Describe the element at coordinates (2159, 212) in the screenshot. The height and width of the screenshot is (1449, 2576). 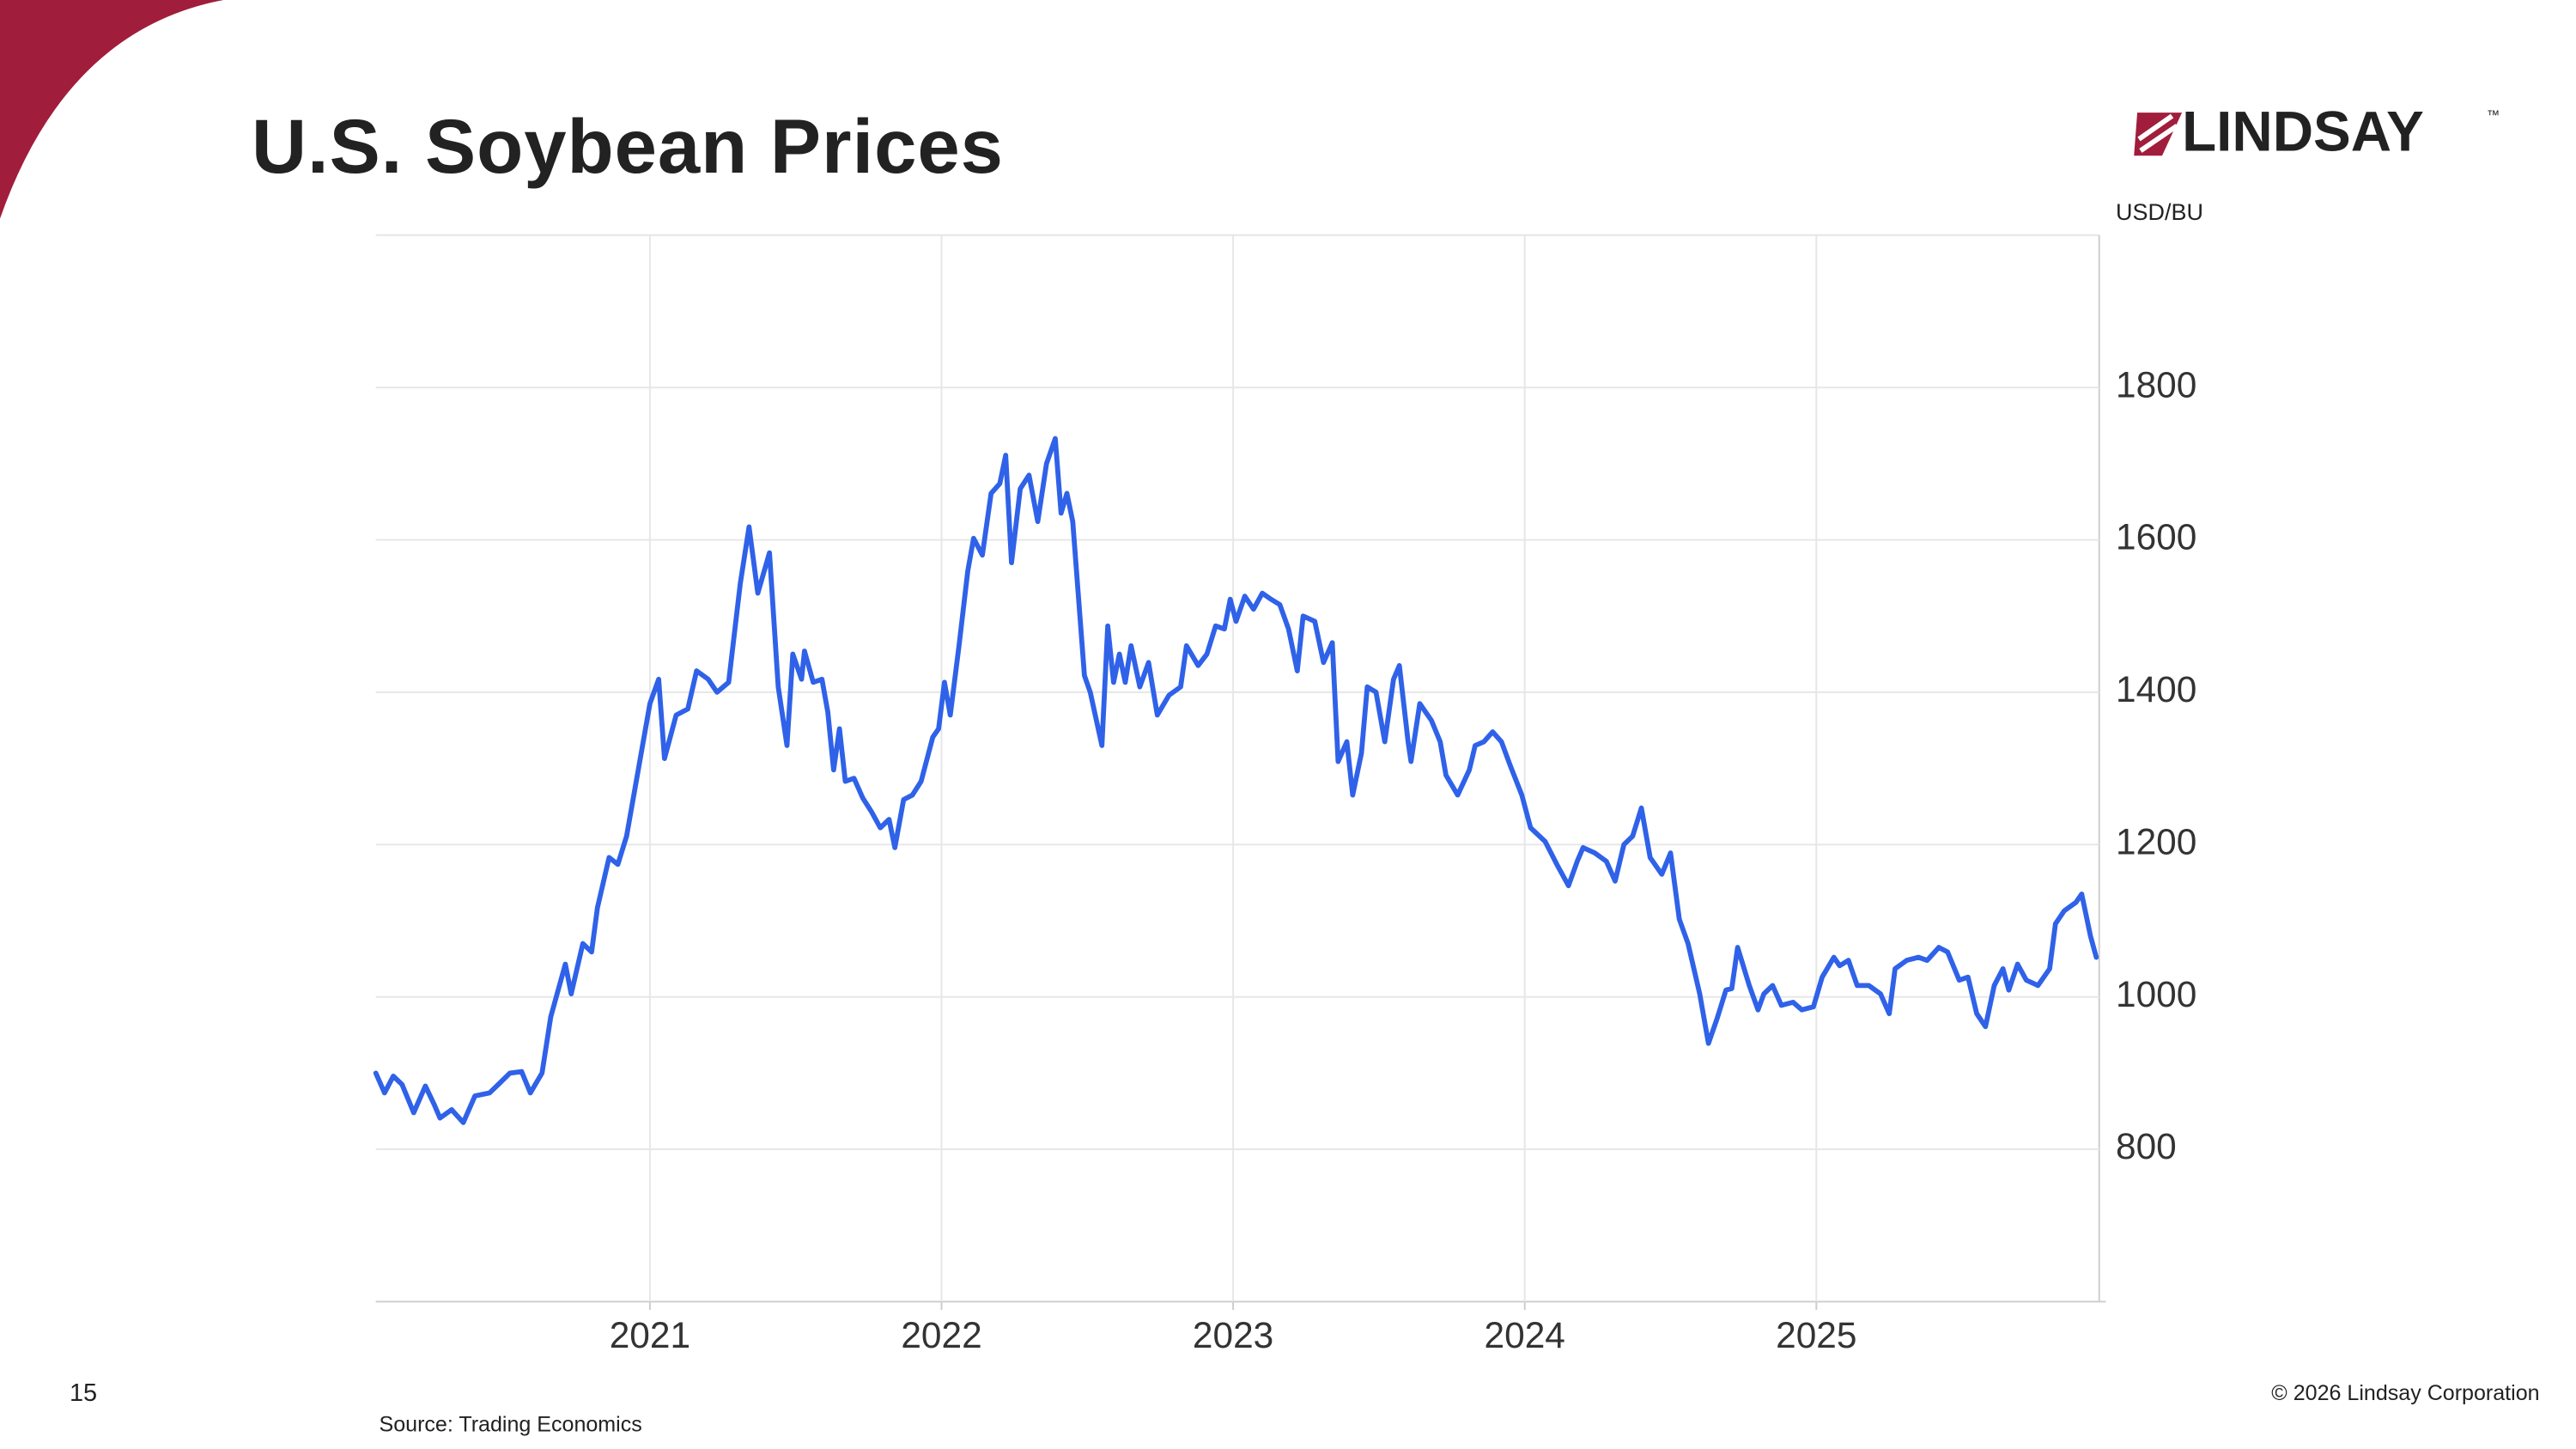
I see `y-axis-label: USD/BU` at that location.